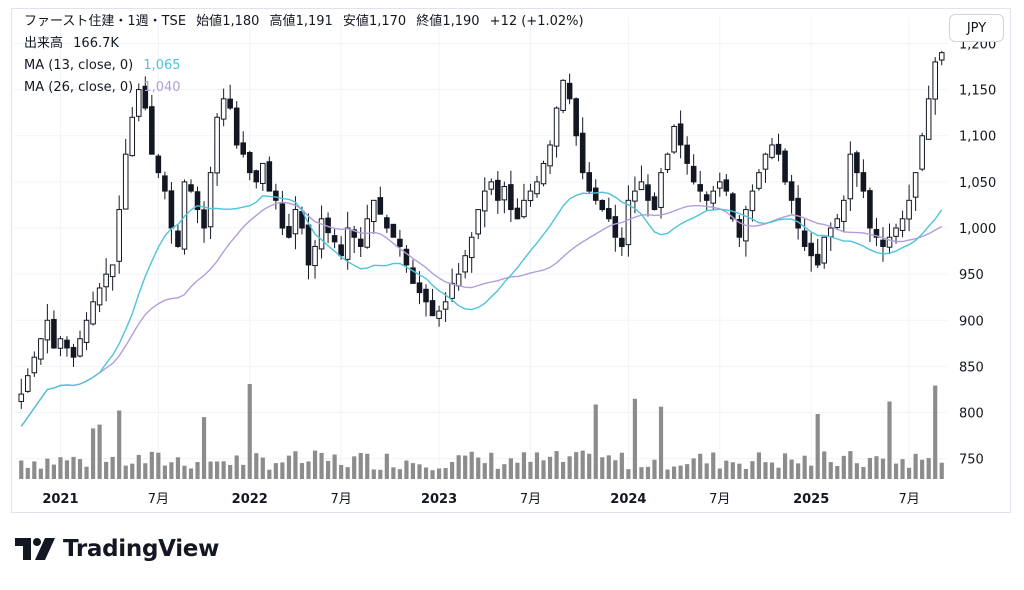 The width and height of the screenshot is (1024, 590). What do you see at coordinates (209, 21) in the screenshot?
I see `legend-open-label: 始値` at bounding box center [209, 21].